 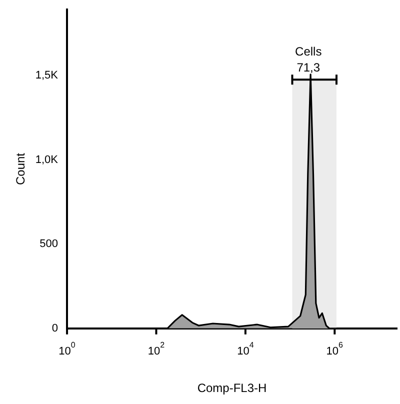 I want to click on annotation: 71,3, so click(x=308, y=67).